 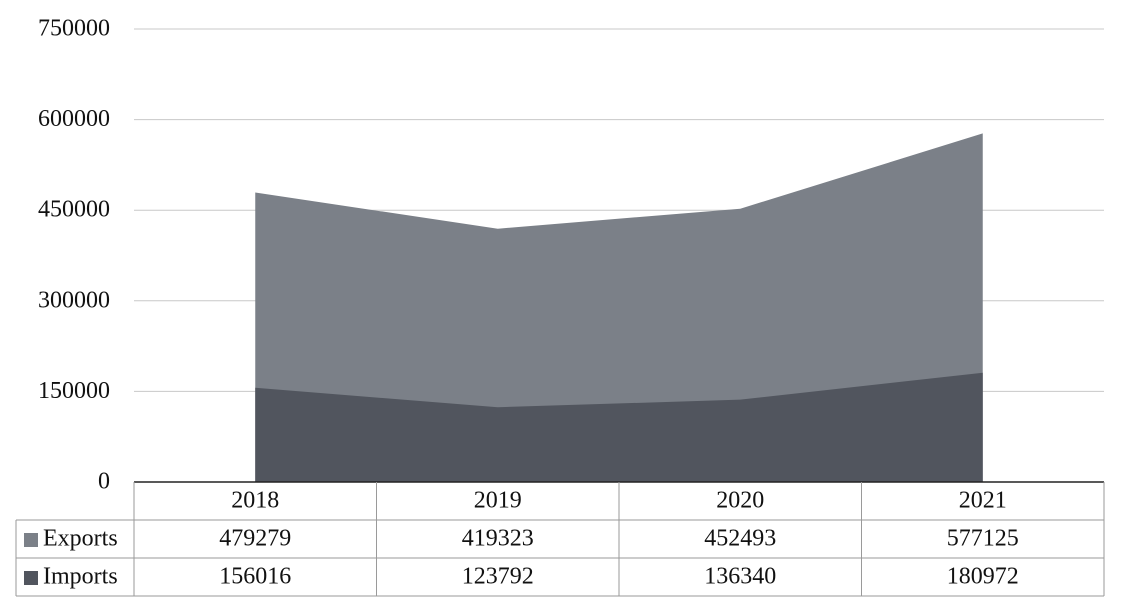 I want to click on area-imports, so click(x=619, y=427).